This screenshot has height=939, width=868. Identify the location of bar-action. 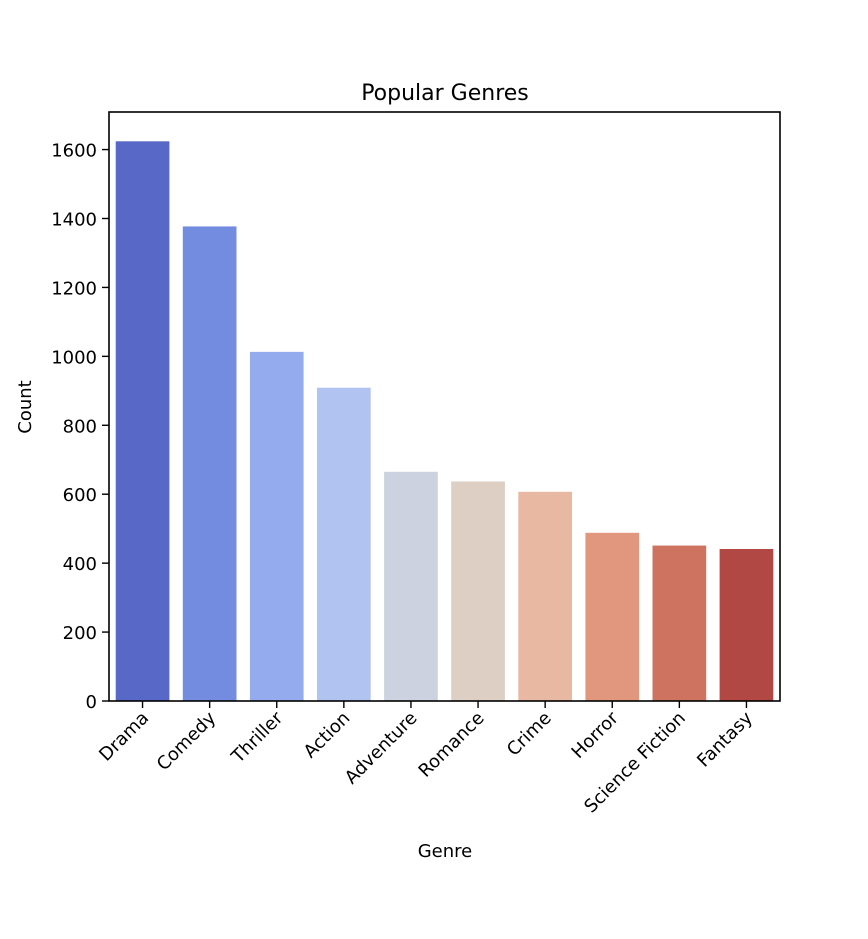
(344, 544).